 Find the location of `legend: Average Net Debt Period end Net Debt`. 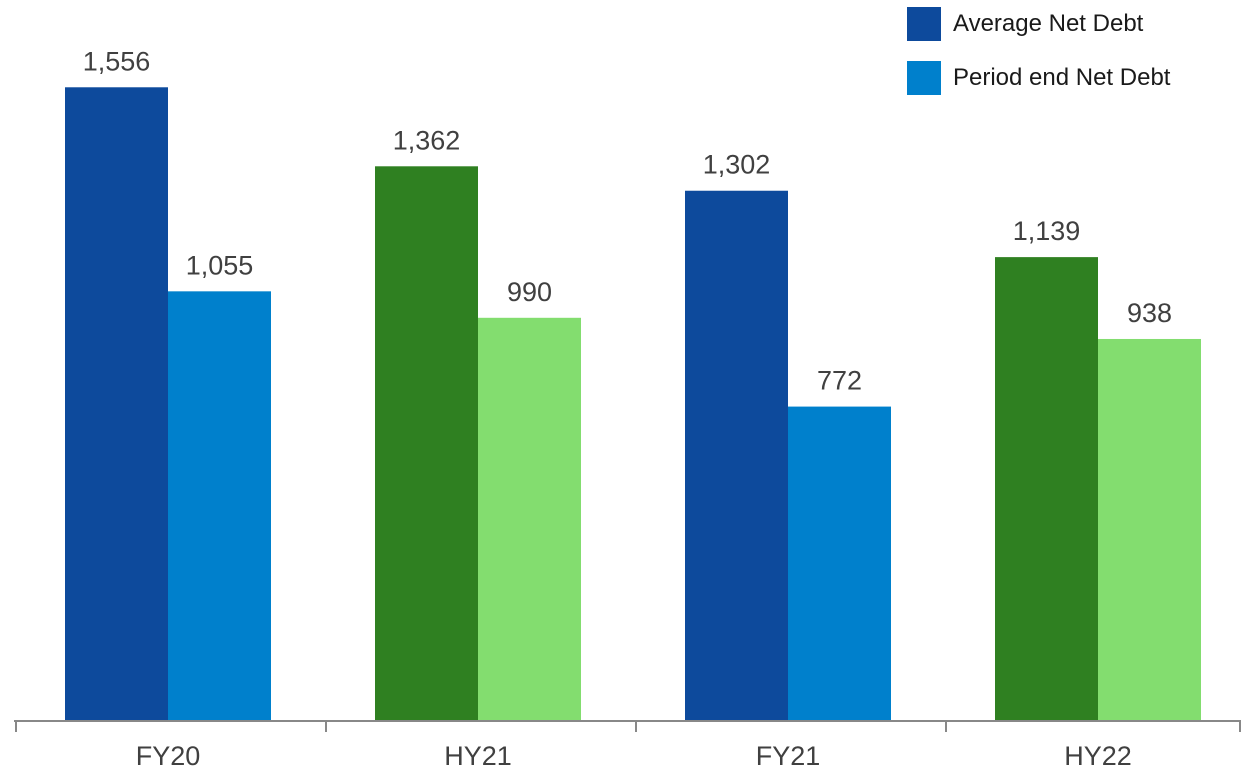

legend: Average Net Debt Period end Net Debt is located at coordinates (1072, 60).